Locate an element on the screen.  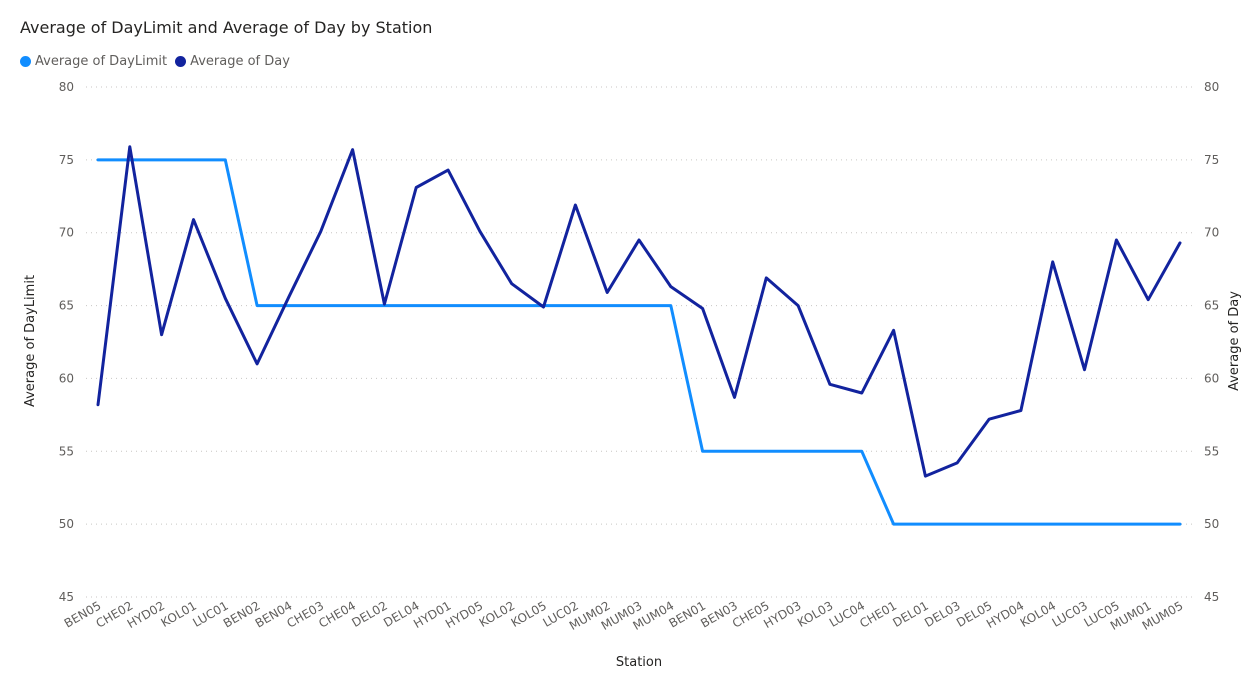
x-tick-label: CHE04 is located at coordinates (337, 614).